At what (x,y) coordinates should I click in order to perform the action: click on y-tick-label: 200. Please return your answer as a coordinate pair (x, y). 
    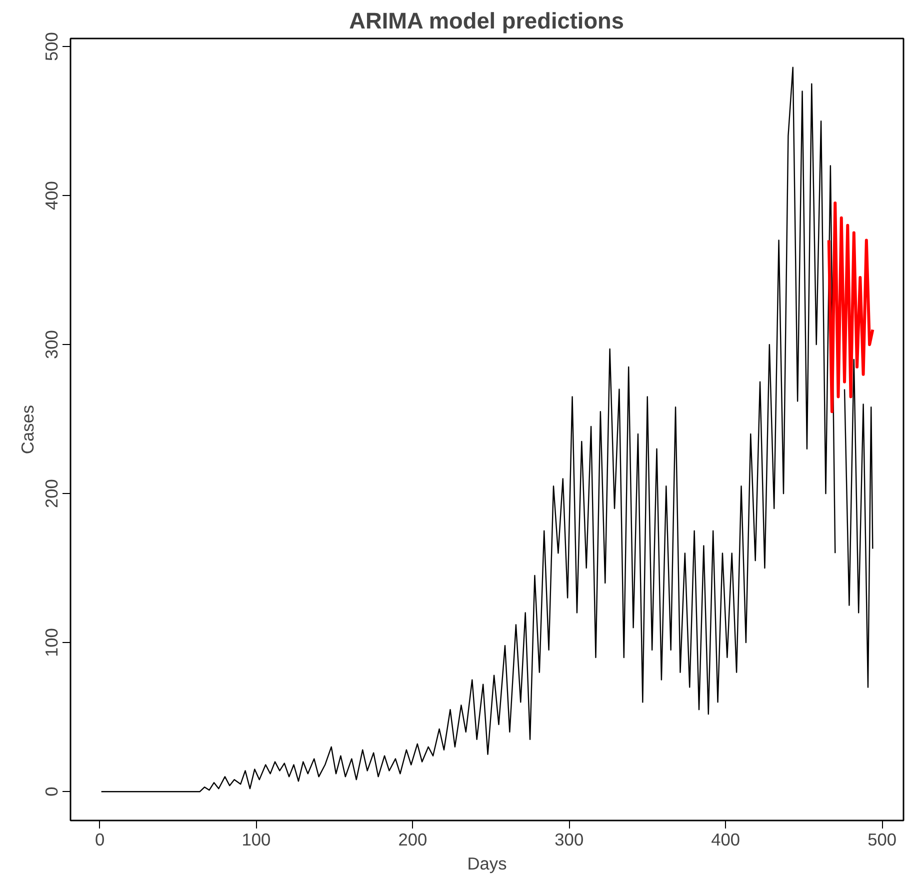
    Looking at the image, I should click on (52, 493).